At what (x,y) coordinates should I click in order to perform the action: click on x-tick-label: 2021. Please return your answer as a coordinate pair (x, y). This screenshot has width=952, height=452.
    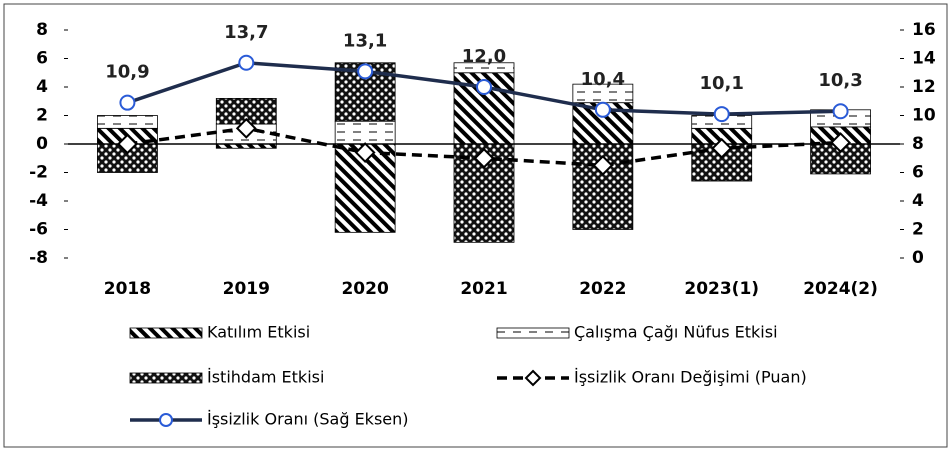
    Looking at the image, I should click on (483, 289).